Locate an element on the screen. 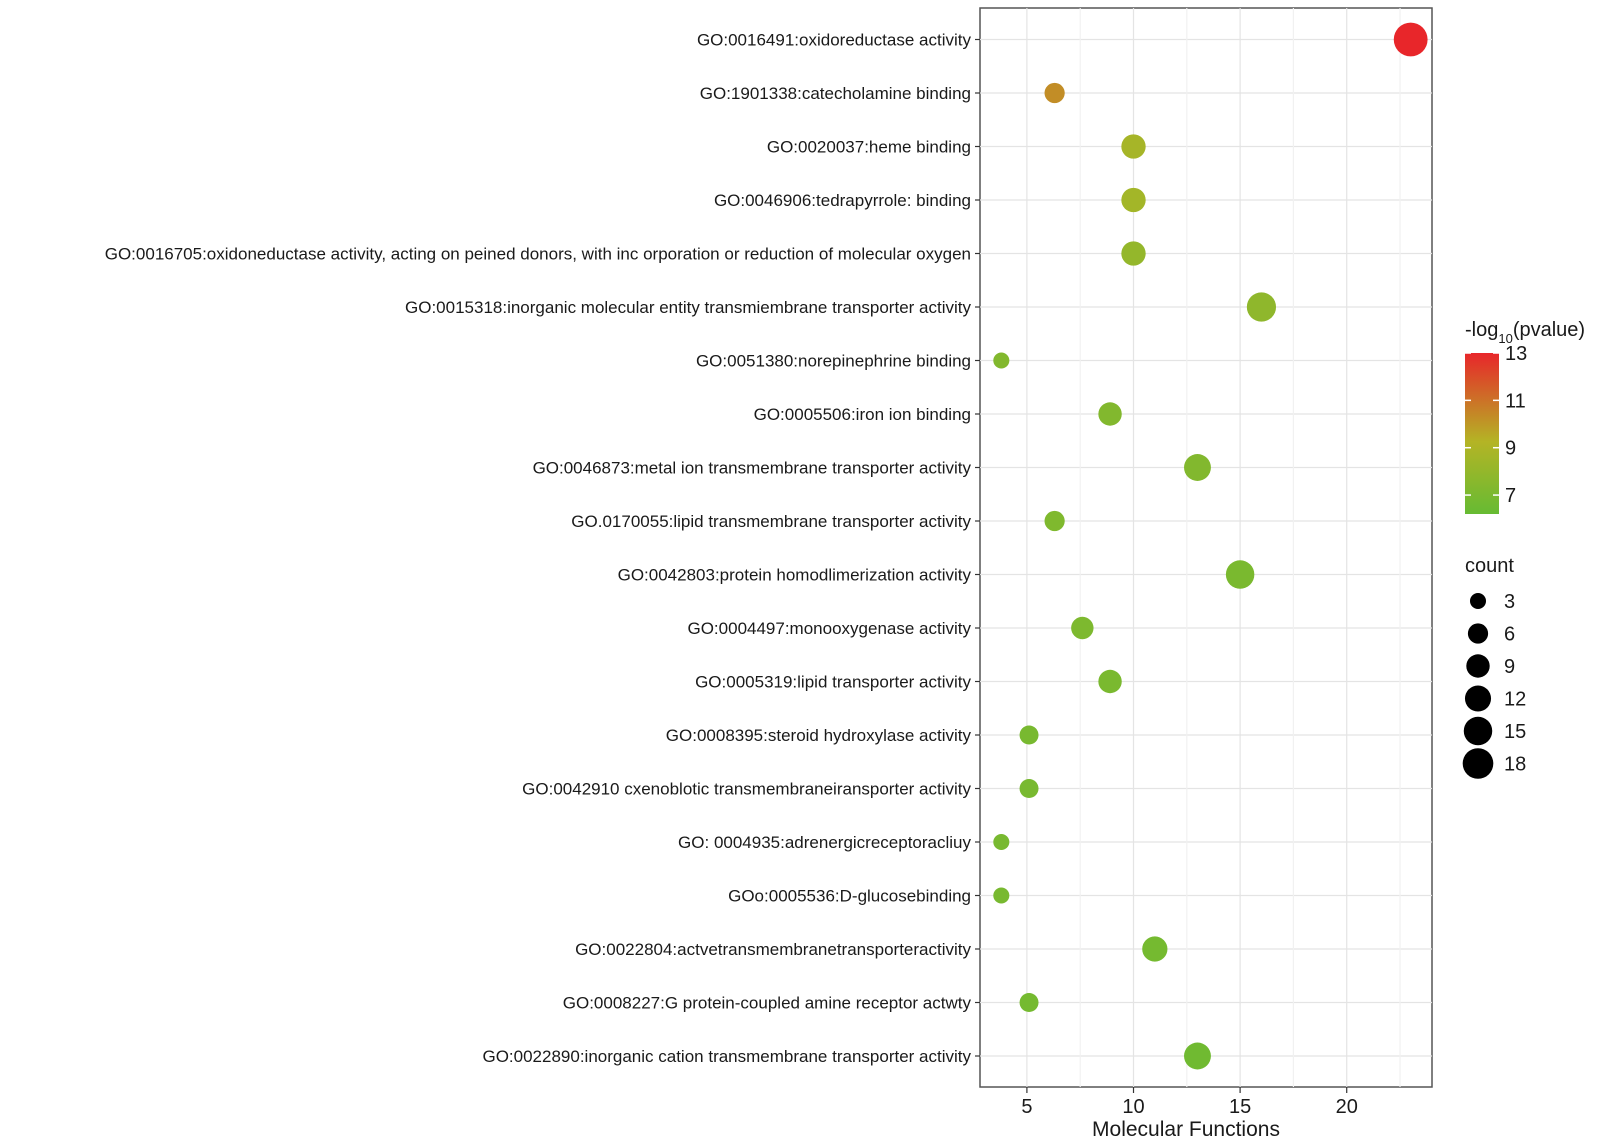 The height and width of the screenshot is (1143, 1600). y-tick-label: GO:0005319:lipid transporter activity is located at coordinates (833, 682).